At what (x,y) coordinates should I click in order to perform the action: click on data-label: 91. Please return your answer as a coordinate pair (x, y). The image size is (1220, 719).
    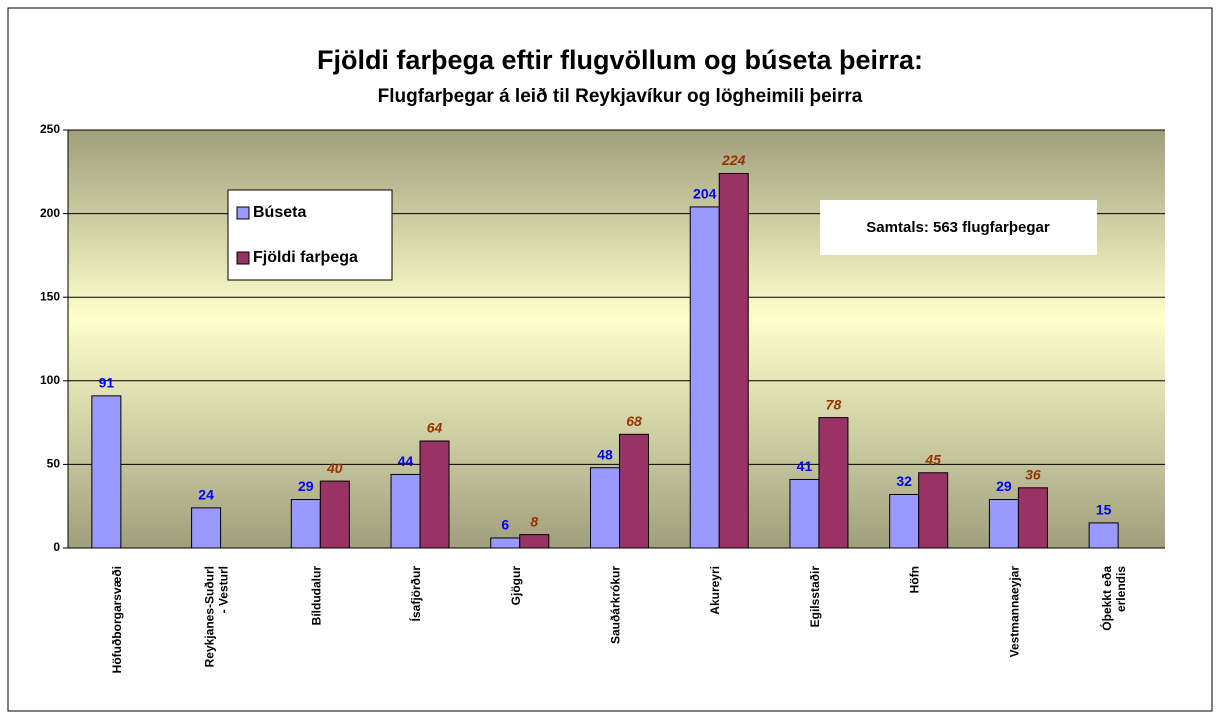
    Looking at the image, I should click on (107, 383).